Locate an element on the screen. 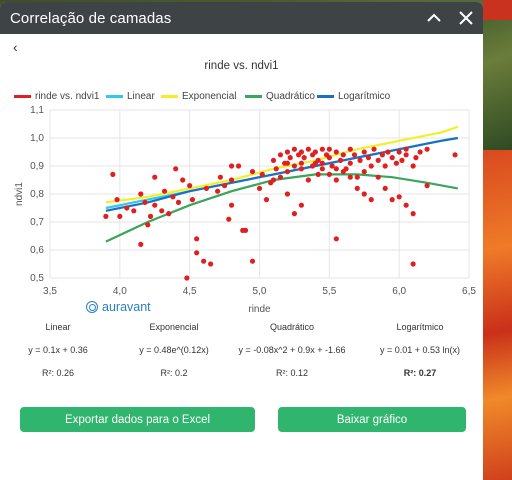  x-tick-label: 6,0 is located at coordinates (399, 291).